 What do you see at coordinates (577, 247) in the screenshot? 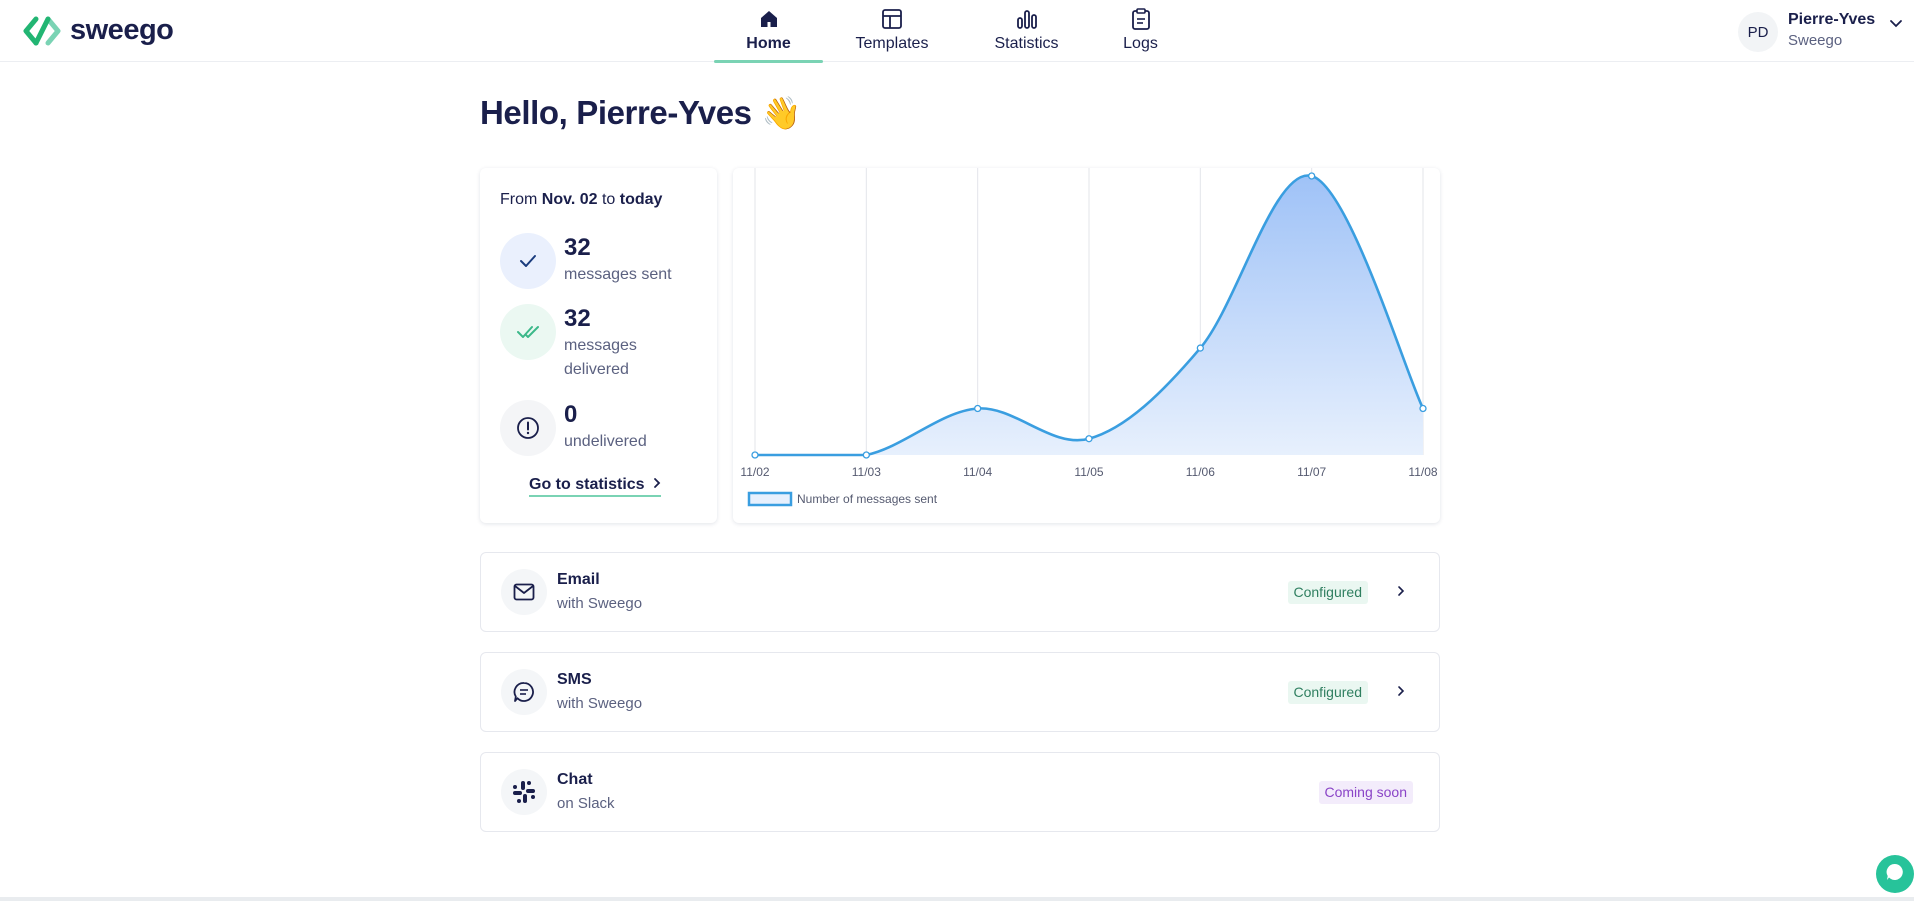
I see `sent-value: 32` at bounding box center [577, 247].